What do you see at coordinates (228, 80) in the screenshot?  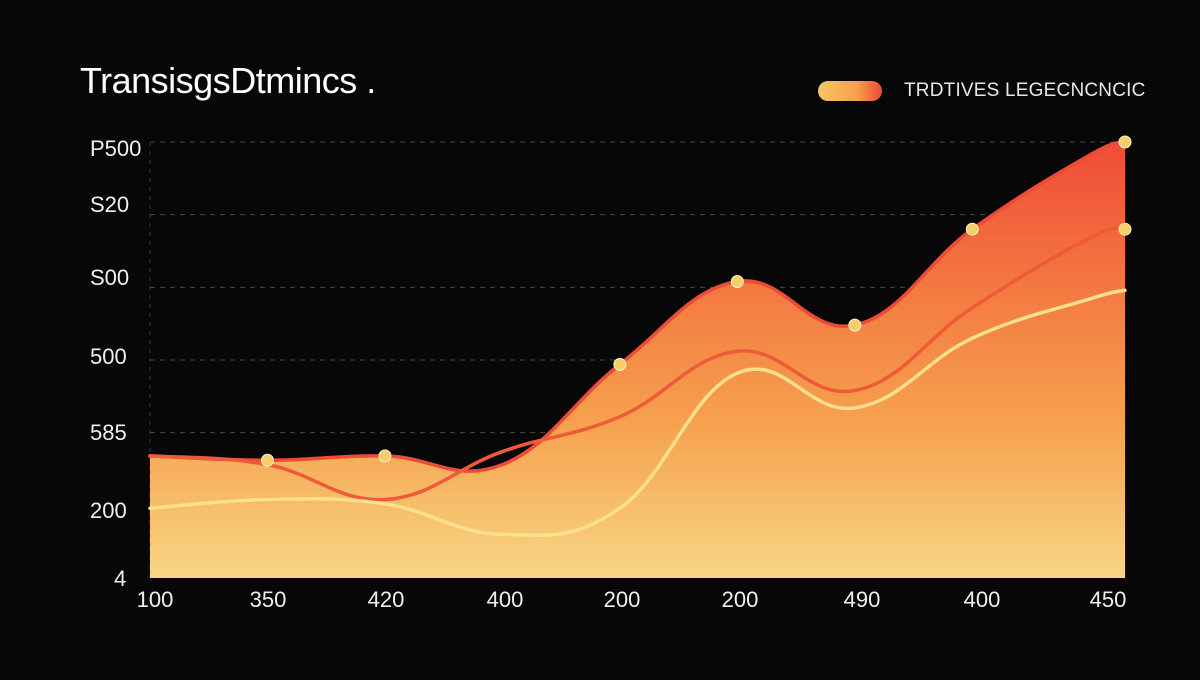 I see `chart-title: TransisgsDtmincs .` at bounding box center [228, 80].